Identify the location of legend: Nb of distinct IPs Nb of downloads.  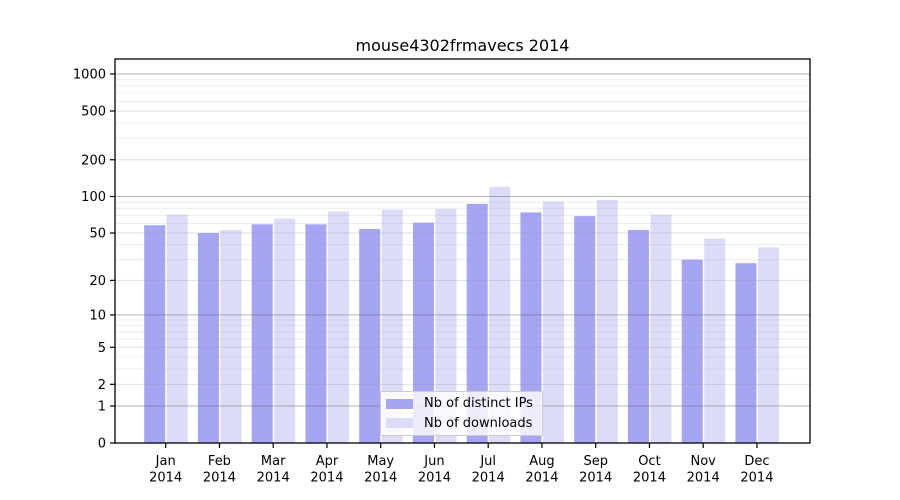
(461, 413).